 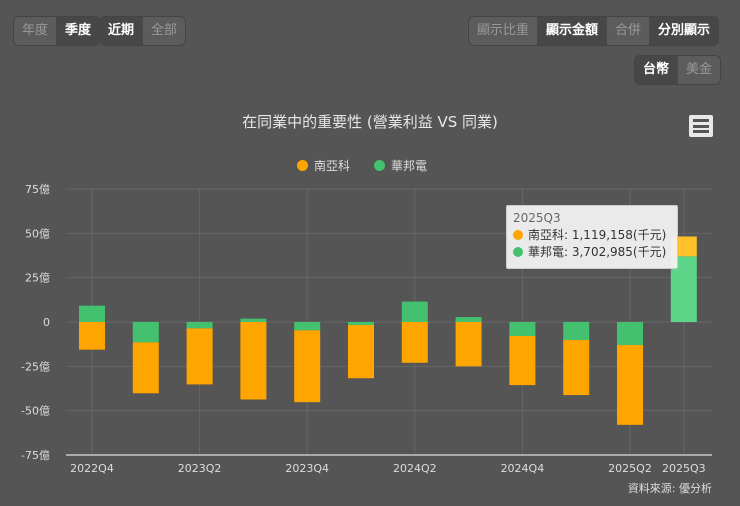 I want to click on x-tick-label: 2025Q2, so click(x=630, y=468).